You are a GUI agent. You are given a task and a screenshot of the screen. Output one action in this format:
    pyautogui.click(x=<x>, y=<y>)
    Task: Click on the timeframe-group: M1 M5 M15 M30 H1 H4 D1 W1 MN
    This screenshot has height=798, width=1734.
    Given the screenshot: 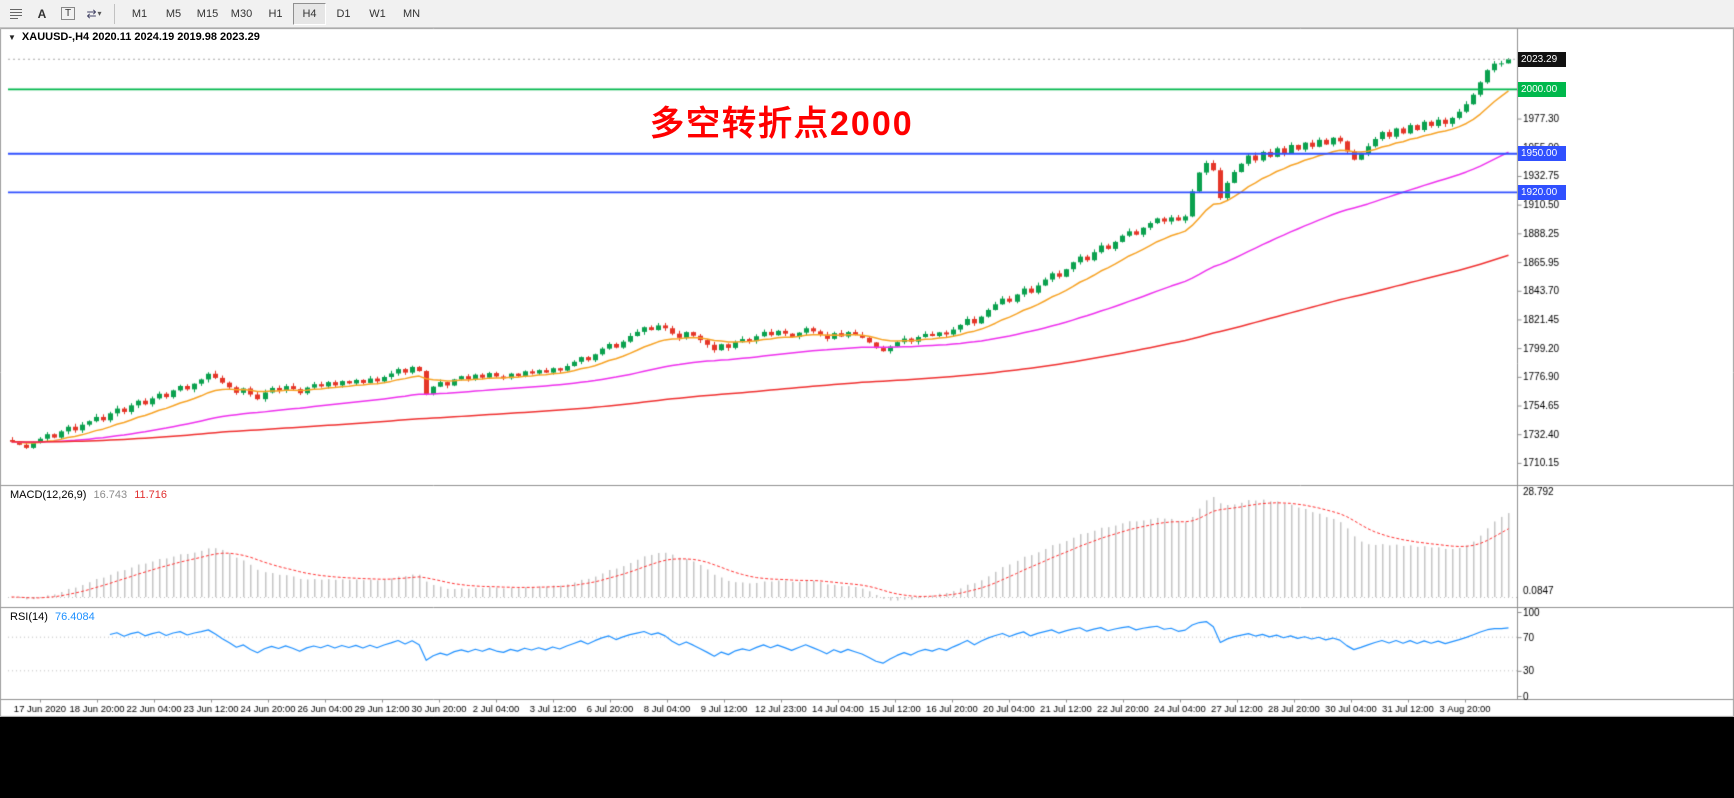 What is the action you would take?
    pyautogui.click(x=275, y=13)
    